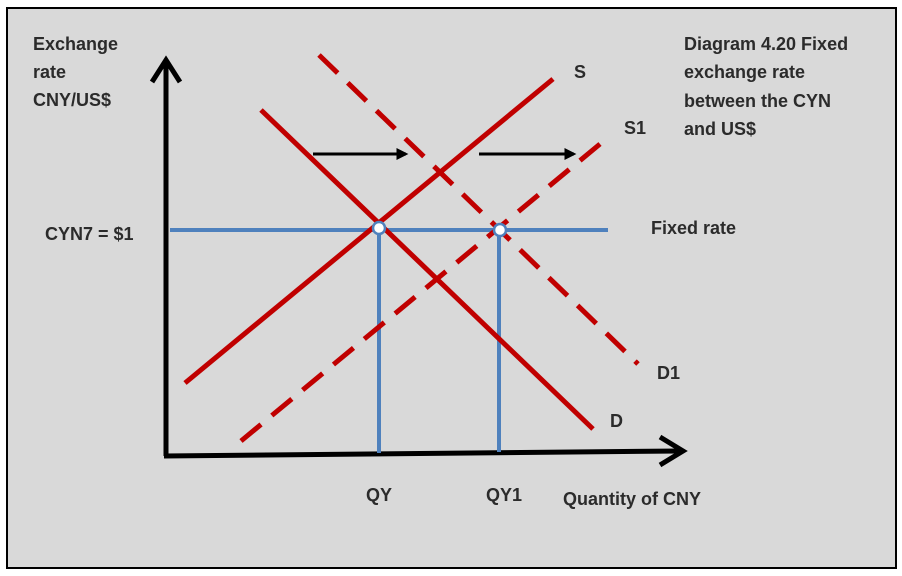  I want to click on price-label: CYN7 = $1, so click(89, 234).